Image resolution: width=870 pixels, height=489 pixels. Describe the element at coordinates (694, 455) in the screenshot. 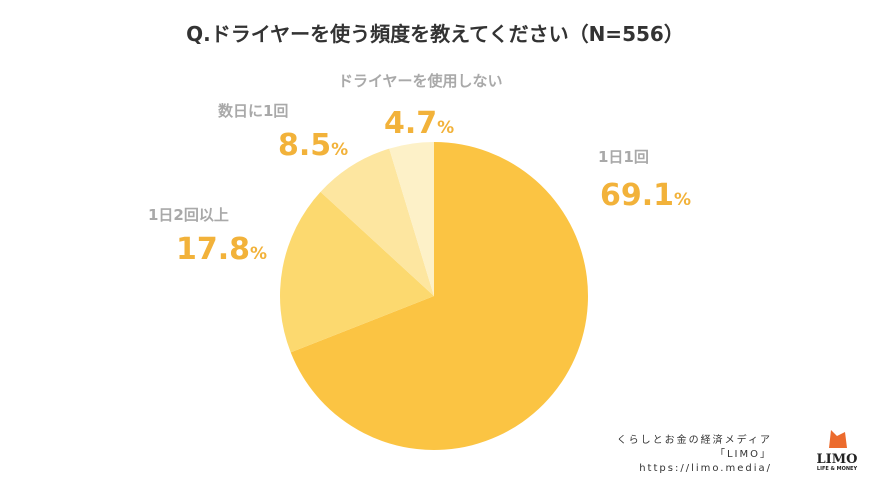

I see `credit: くらしとお金の経済メディア 「LIMO」 https://limo.media/` at that location.